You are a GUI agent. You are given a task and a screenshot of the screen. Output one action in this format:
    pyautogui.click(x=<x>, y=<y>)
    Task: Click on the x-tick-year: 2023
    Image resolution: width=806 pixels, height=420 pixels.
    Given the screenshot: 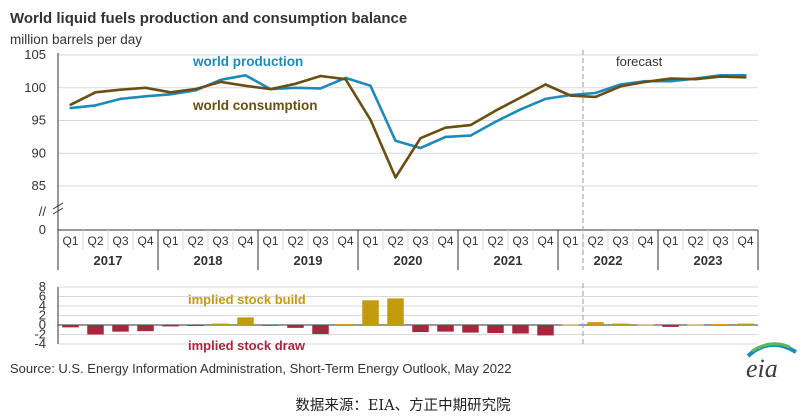 What is the action you would take?
    pyautogui.click(x=708, y=260)
    